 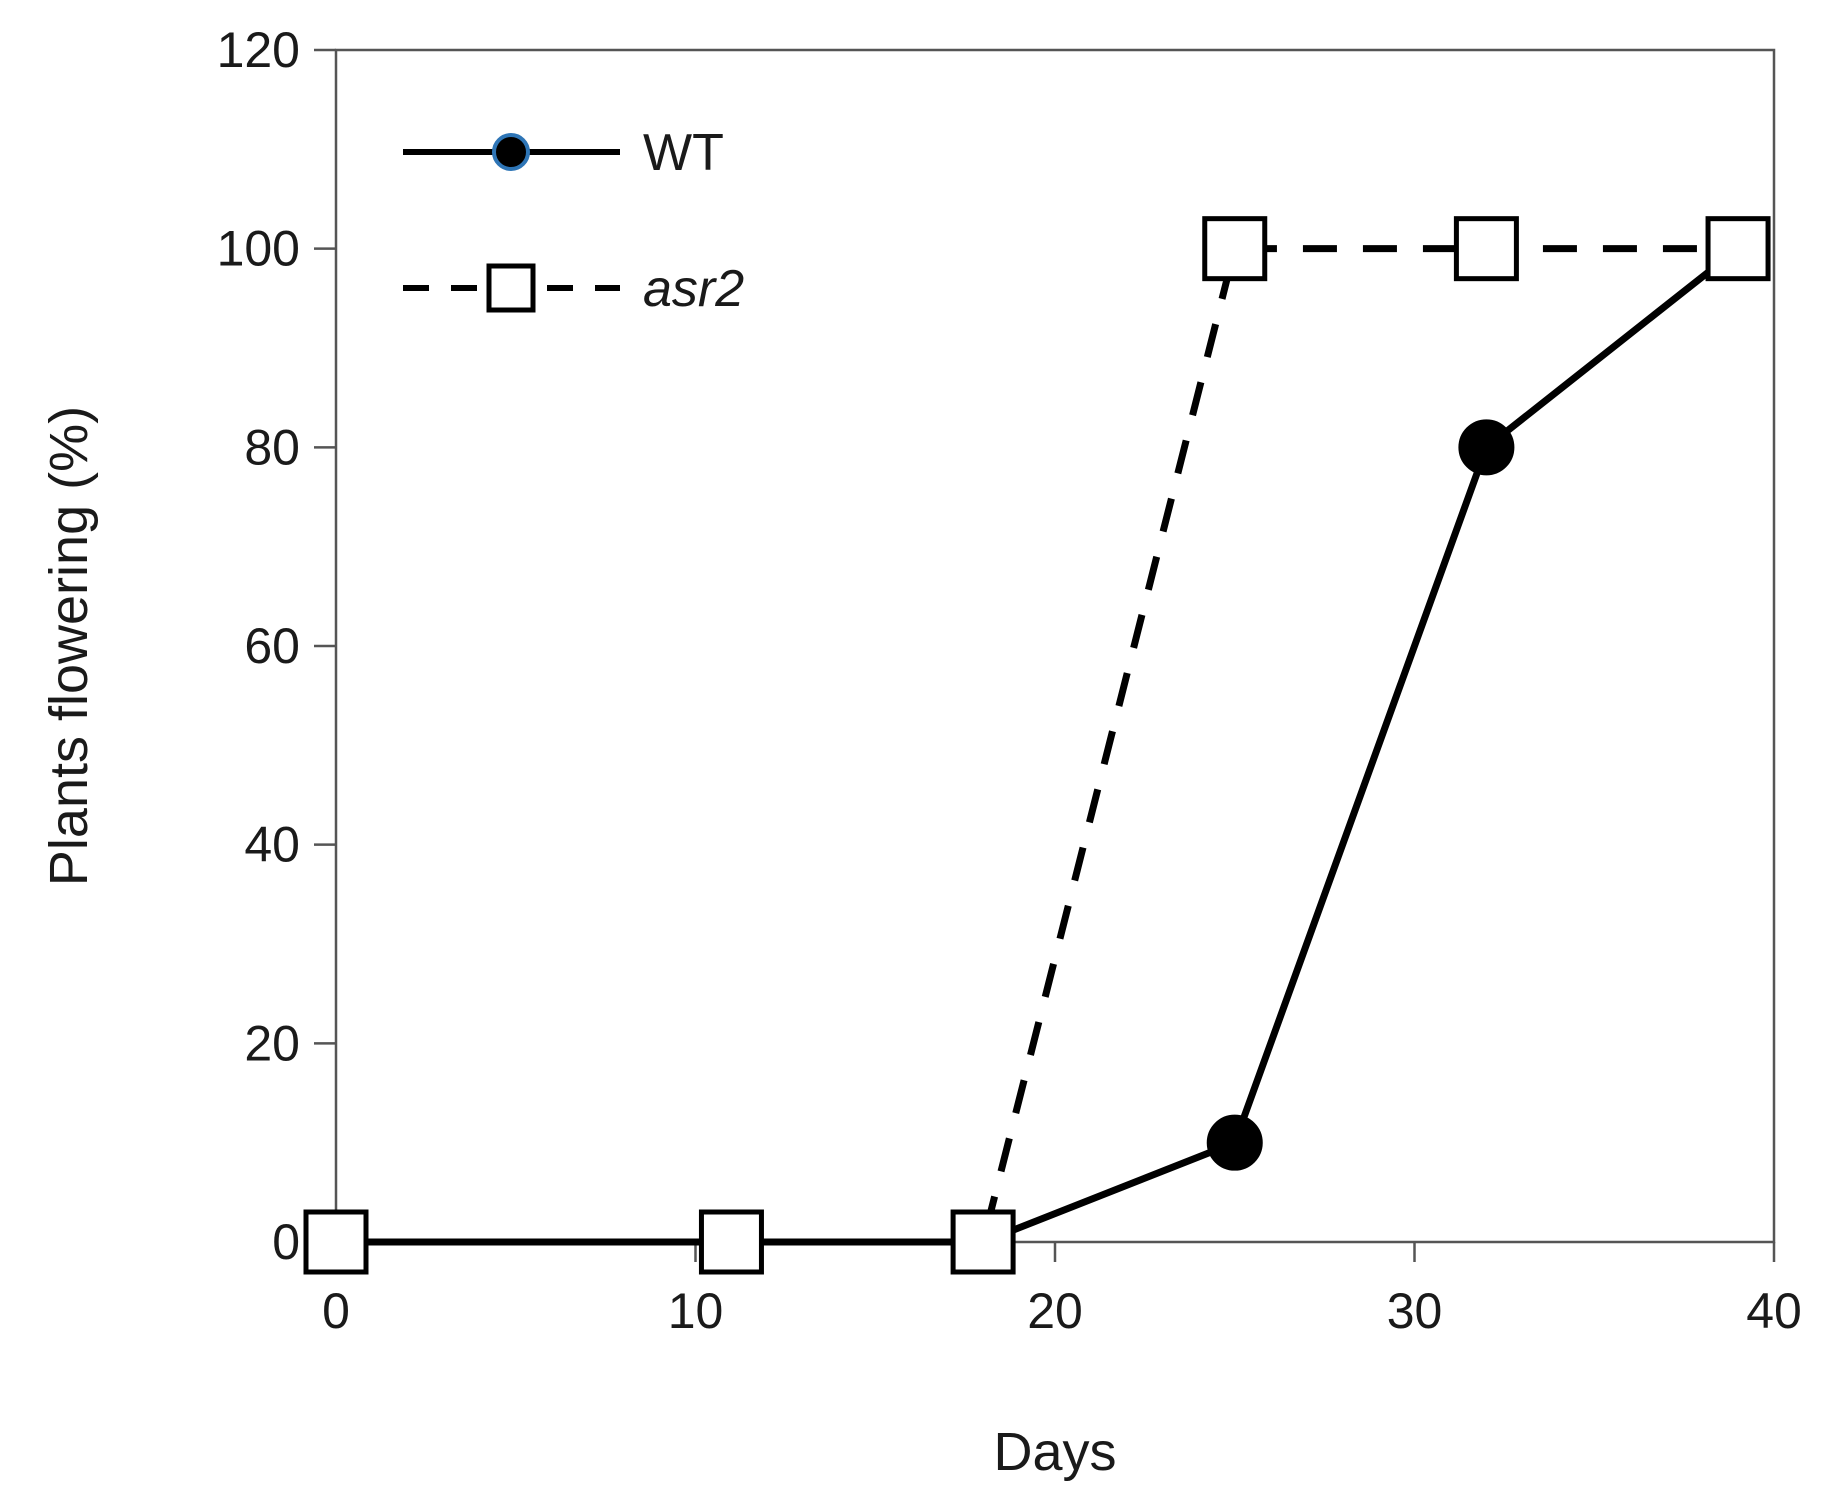 I want to click on legend-asr2-marker, so click(x=511, y=288).